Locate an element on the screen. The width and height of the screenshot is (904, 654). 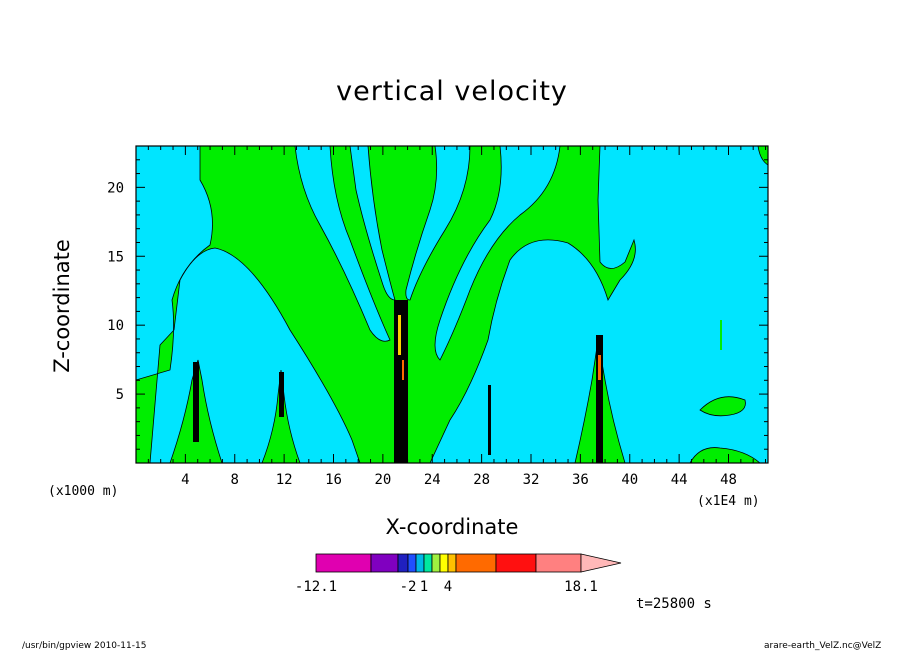
x-tick-label: 20 is located at coordinates (382, 480).